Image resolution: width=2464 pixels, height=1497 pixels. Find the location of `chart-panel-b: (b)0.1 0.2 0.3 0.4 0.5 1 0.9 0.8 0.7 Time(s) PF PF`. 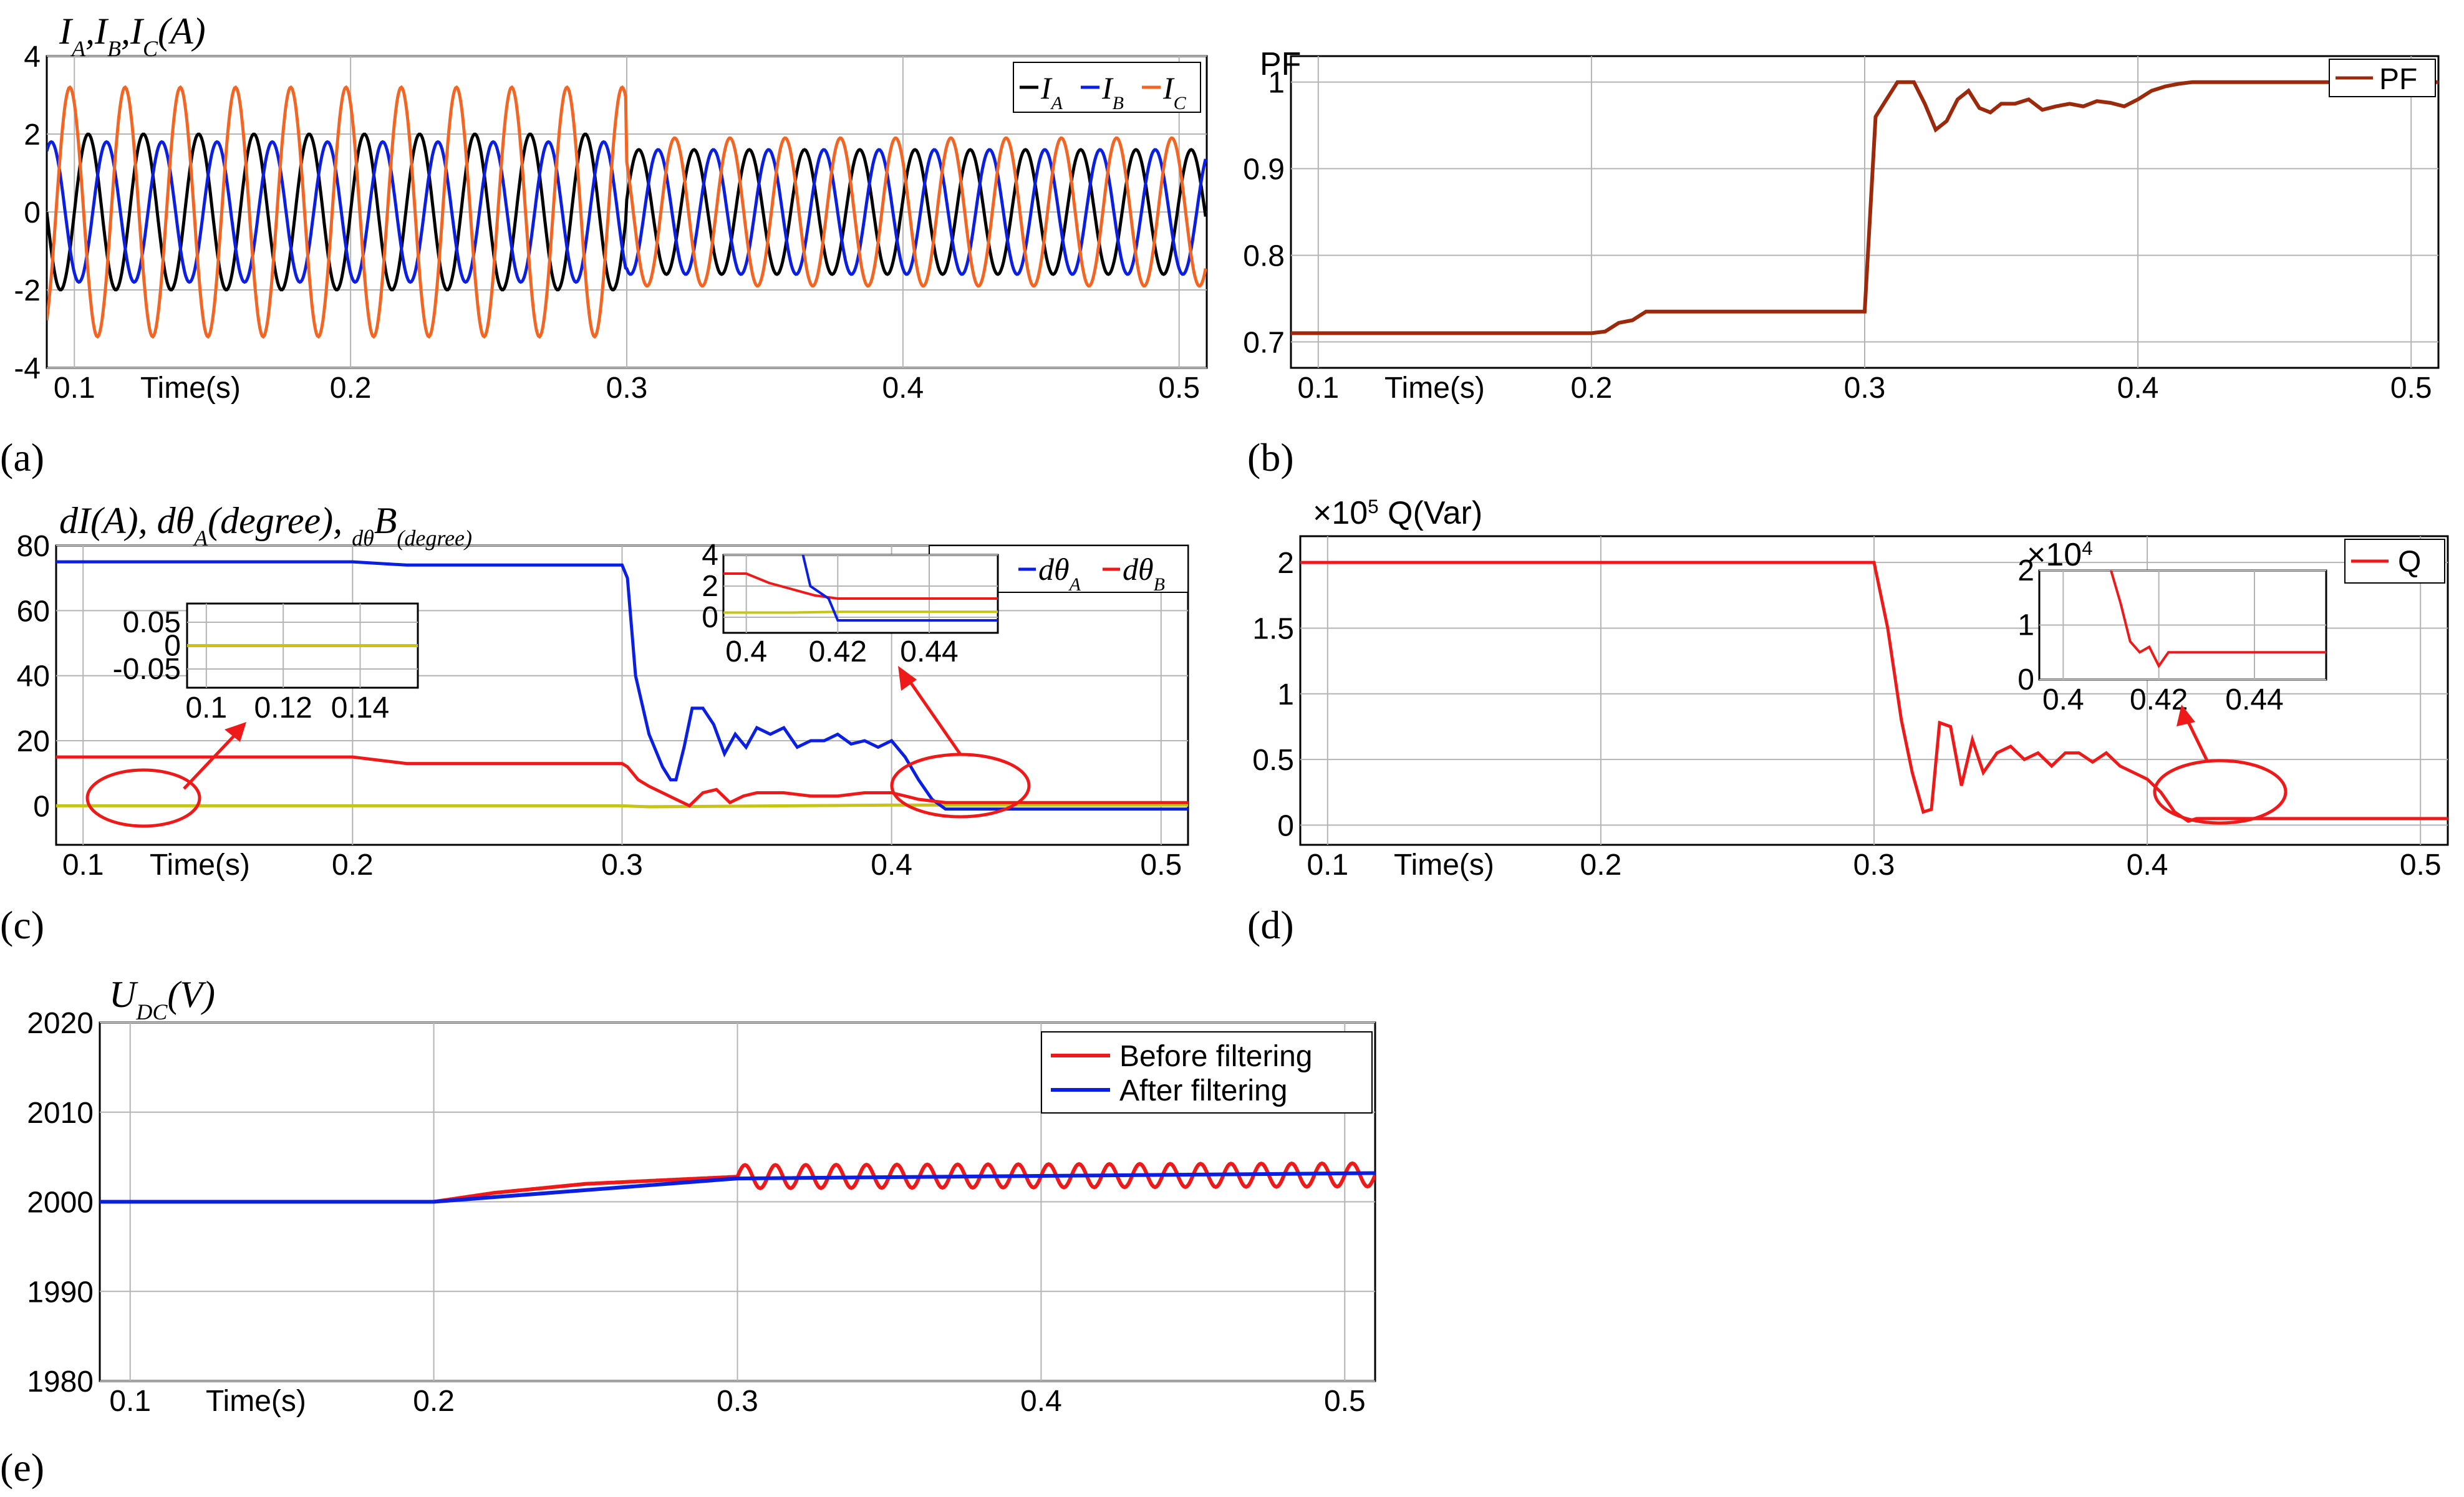

chart-panel-b: (b)0.1 0.2 0.3 0.4 0.5 1 0.9 0.8 0.7 Time(s) PF PF is located at coordinates (1842, 262).